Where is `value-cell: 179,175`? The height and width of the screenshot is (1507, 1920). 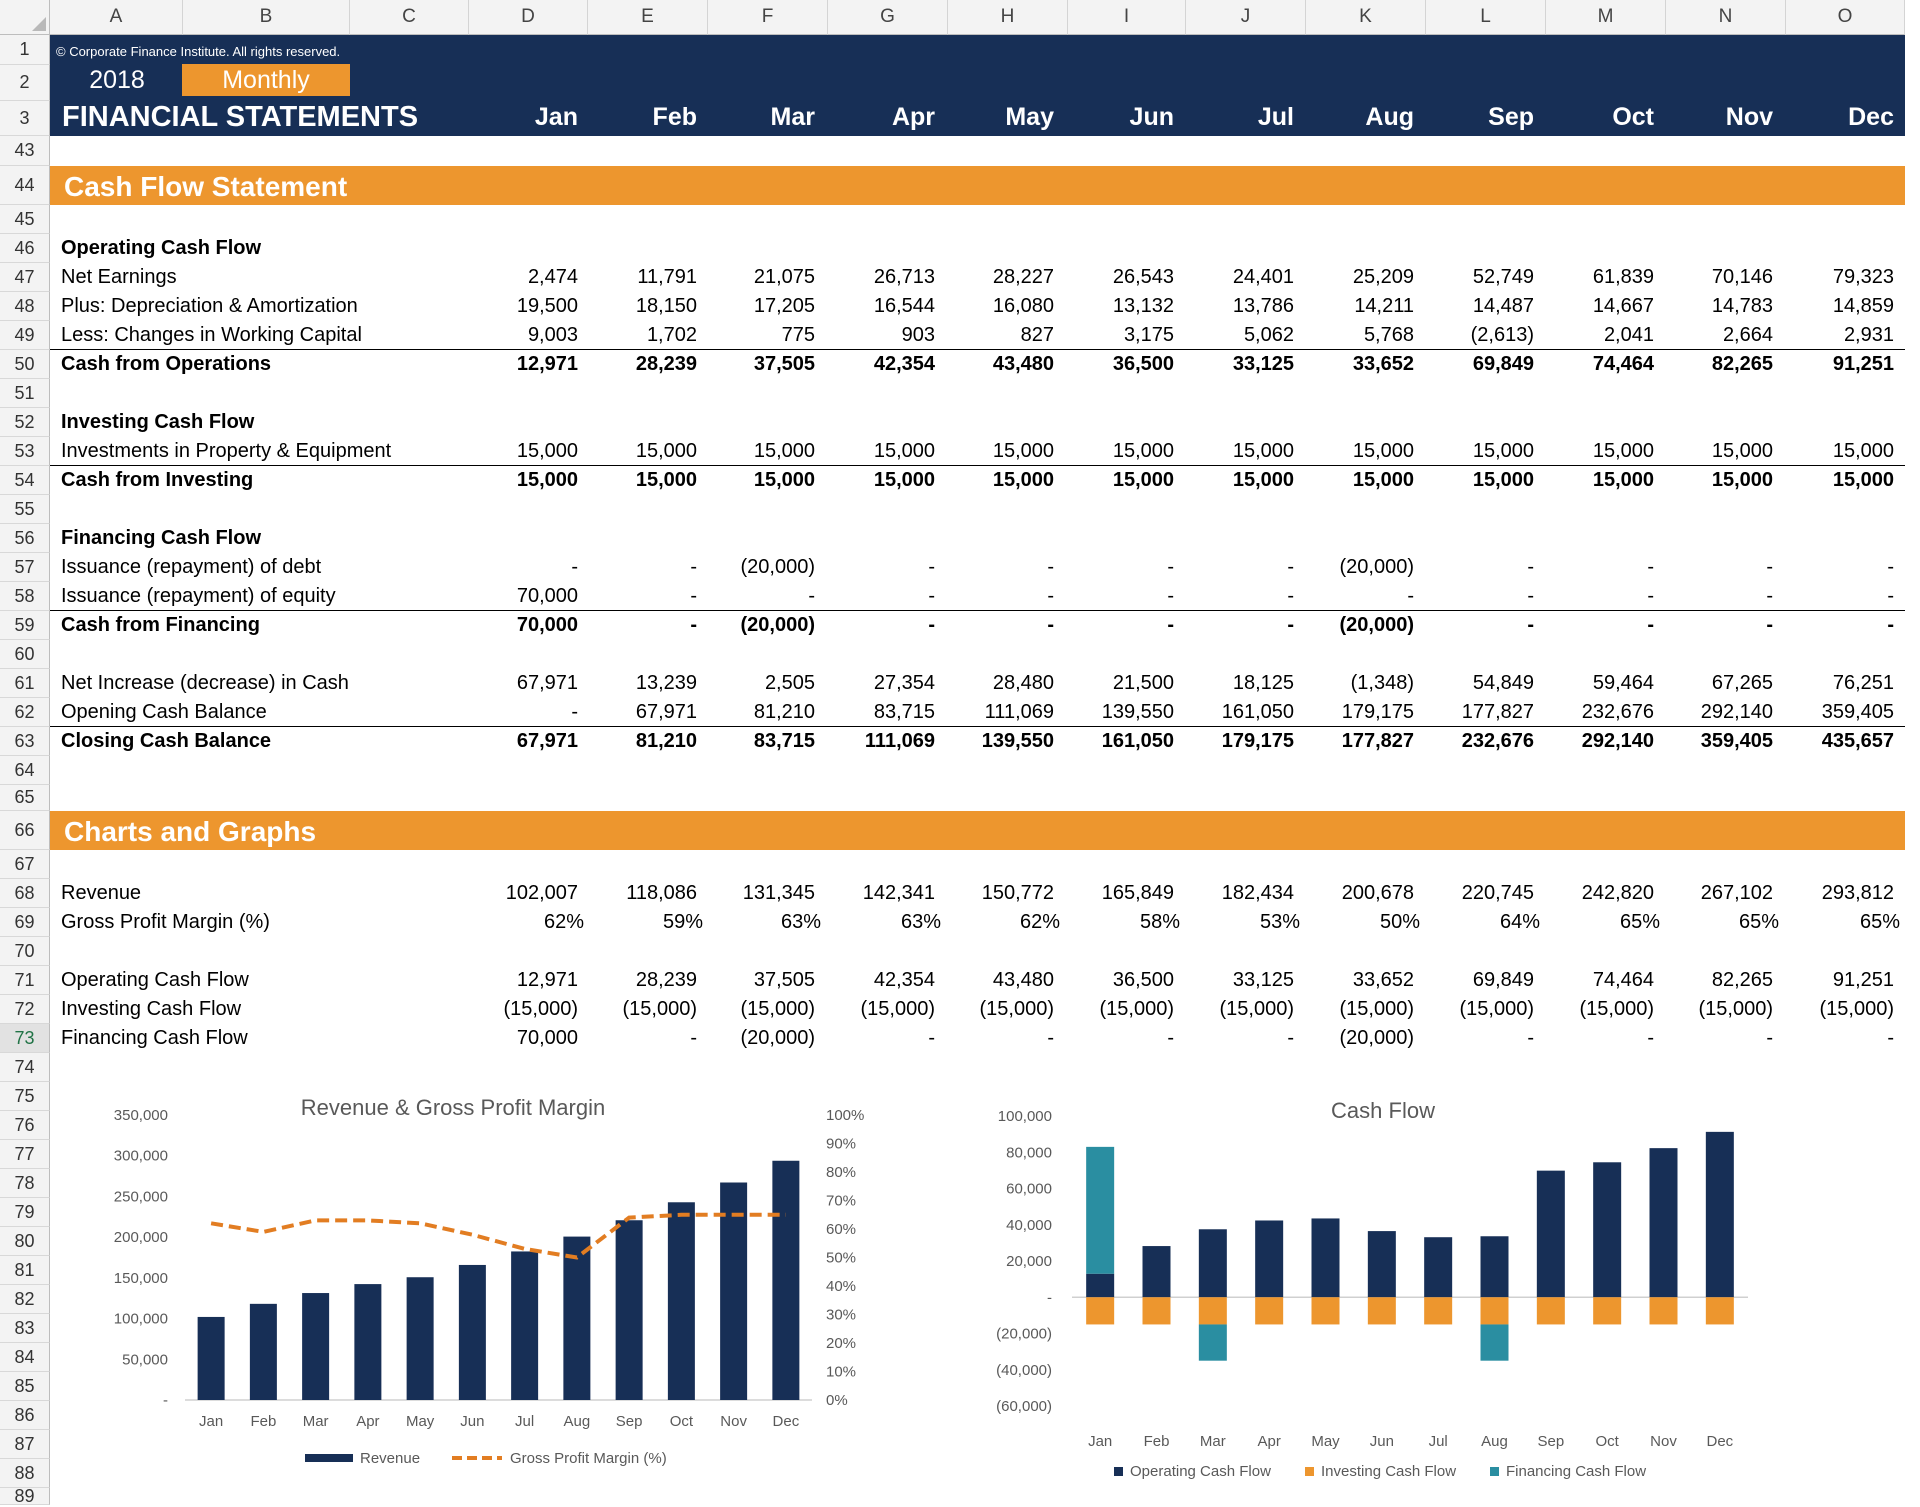
value-cell: 179,175 is located at coordinates (1377, 712).